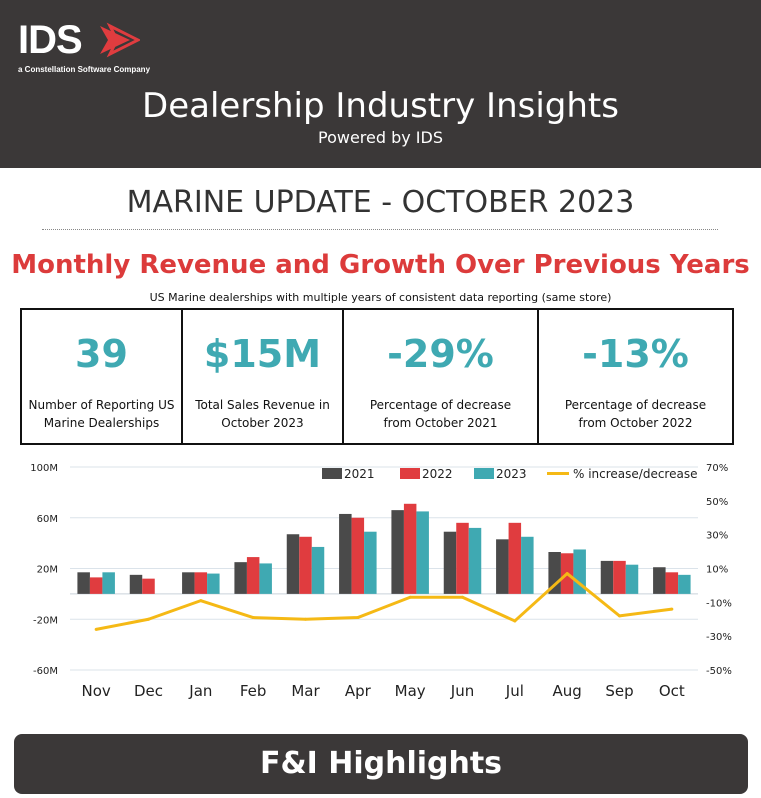 This screenshot has width=761, height=798. What do you see at coordinates (359, 474) in the screenshot?
I see `legend-label: 2021` at bounding box center [359, 474].